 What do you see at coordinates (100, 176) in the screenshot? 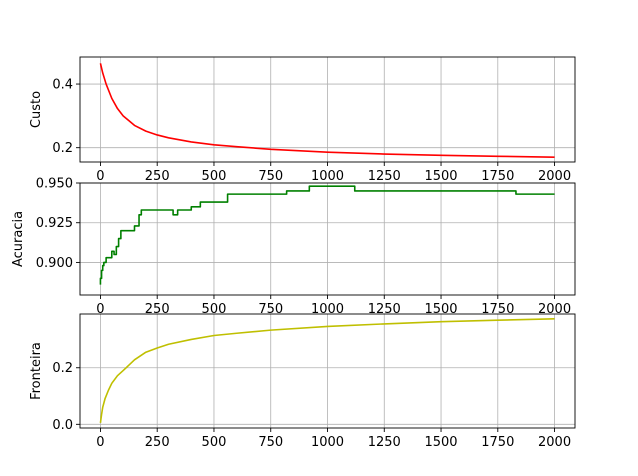
I see `cost-xtick-label: 0` at bounding box center [100, 176].